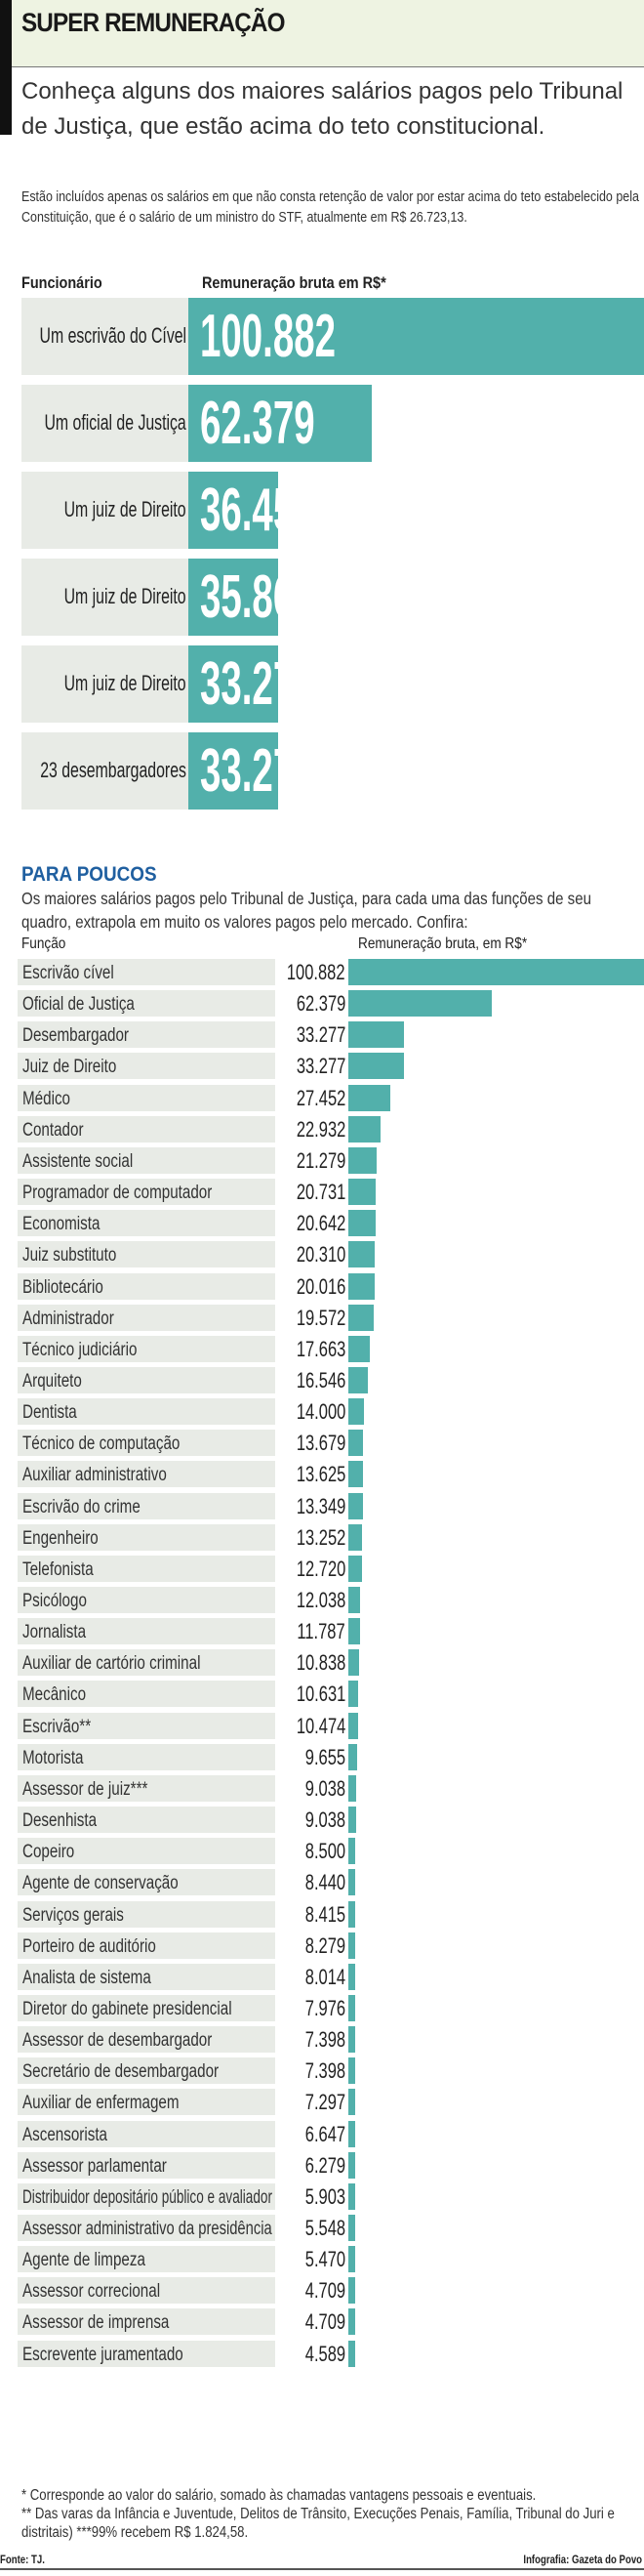  What do you see at coordinates (111, 1664) in the screenshot?
I see `bottom-chart-label: Auxiliar de cartório criminal` at bounding box center [111, 1664].